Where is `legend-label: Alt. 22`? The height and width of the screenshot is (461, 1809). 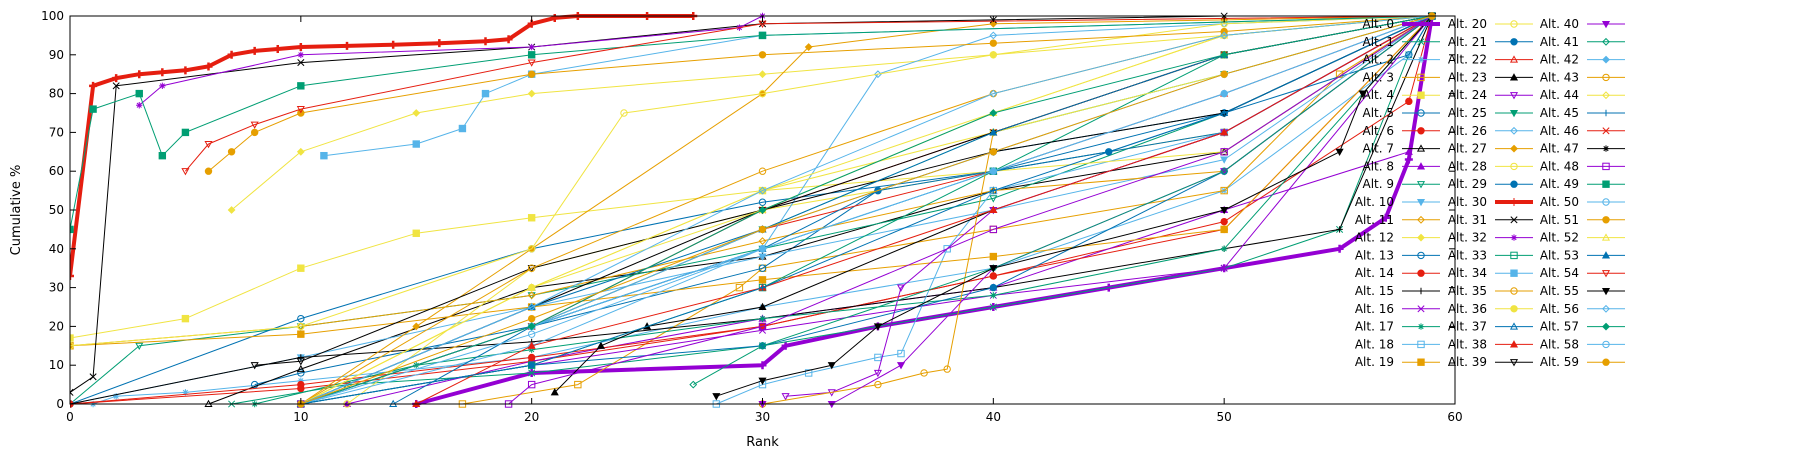
legend-label: Alt. 22 is located at coordinates (1467, 60).